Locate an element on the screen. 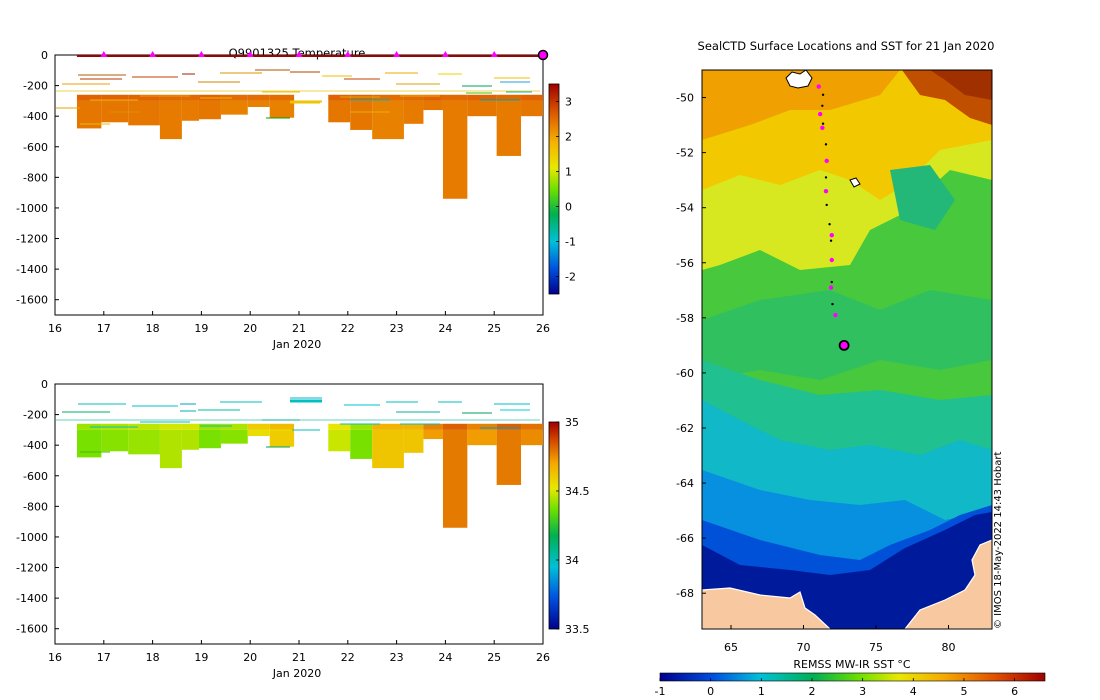 The width and height of the screenshot is (1100, 700). sst-colorbar-tick-label: 3 is located at coordinates (862, 691).